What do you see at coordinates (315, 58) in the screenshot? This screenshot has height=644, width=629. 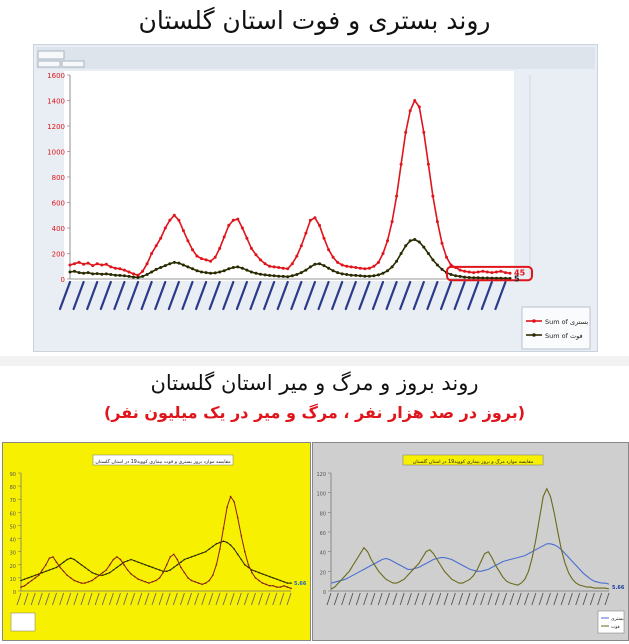 I see `chart-header-strip` at bounding box center [315, 58].